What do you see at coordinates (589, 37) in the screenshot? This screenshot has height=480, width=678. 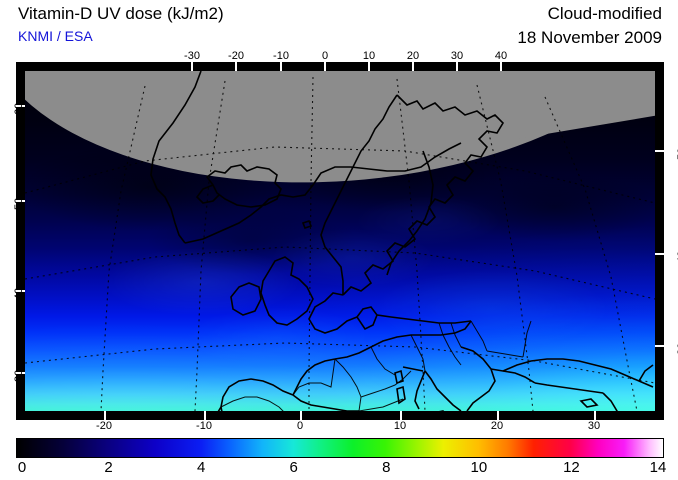 I see `date-label: 18 November 2009` at bounding box center [589, 37].